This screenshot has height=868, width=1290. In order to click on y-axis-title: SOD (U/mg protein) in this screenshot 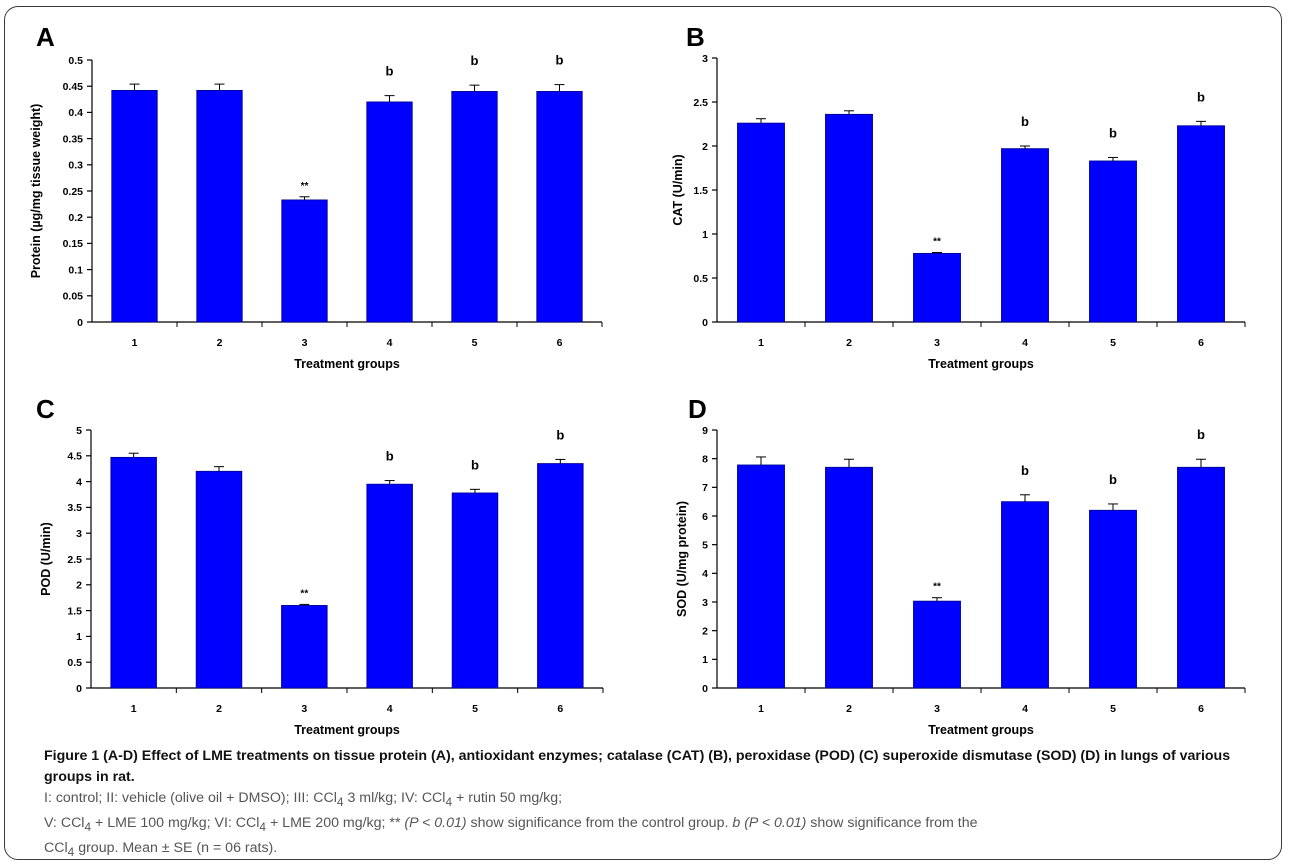, I will do `click(682, 559)`.